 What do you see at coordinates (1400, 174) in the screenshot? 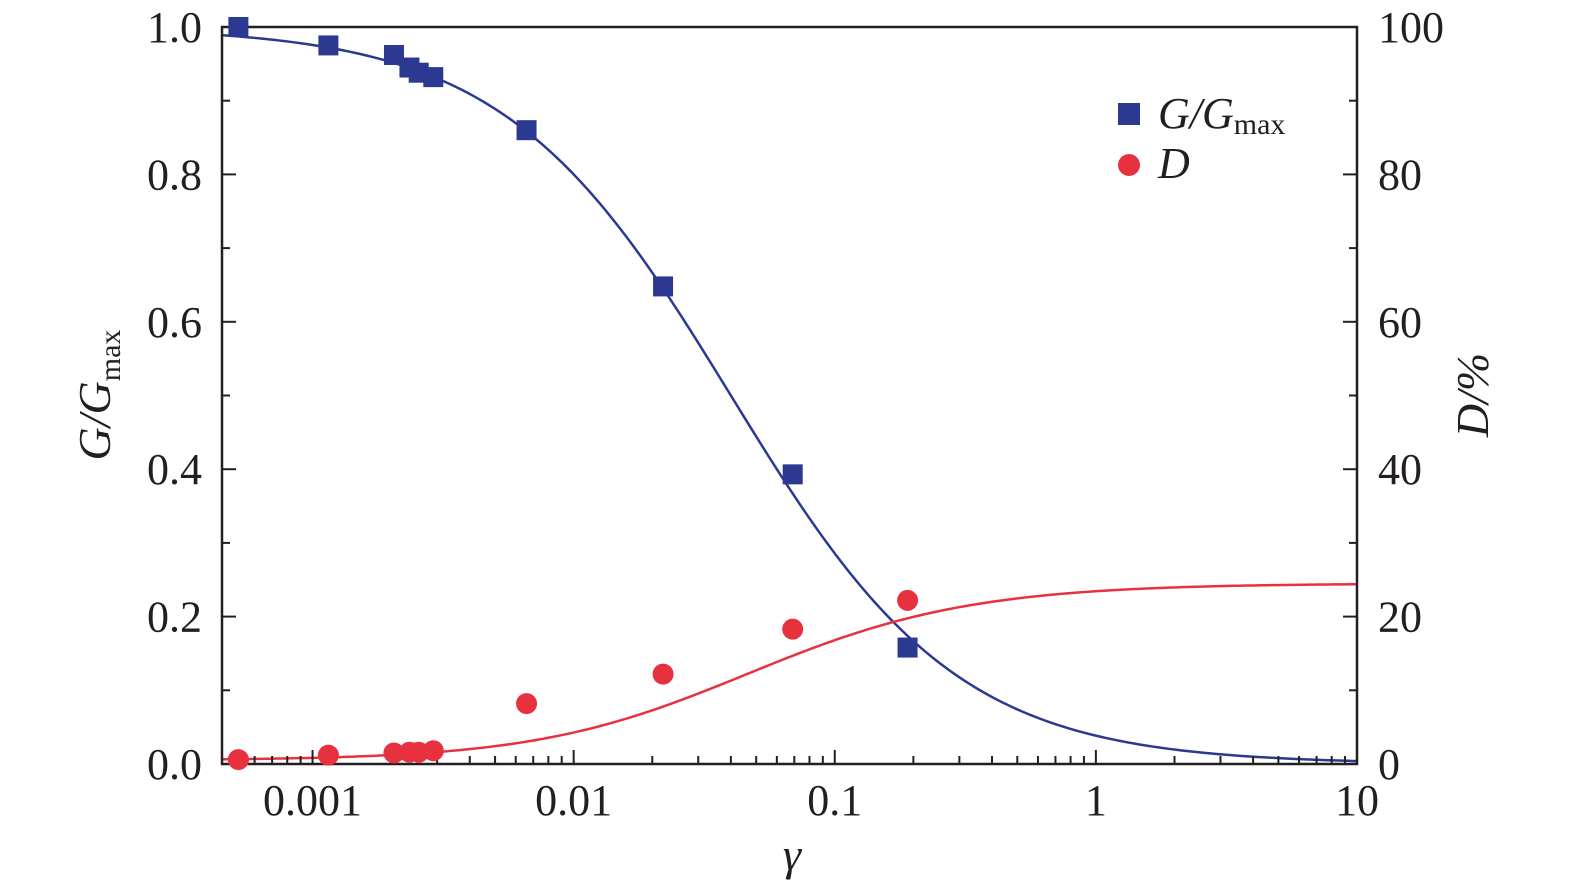
I see `y-right-tick-label: 80` at bounding box center [1400, 174].